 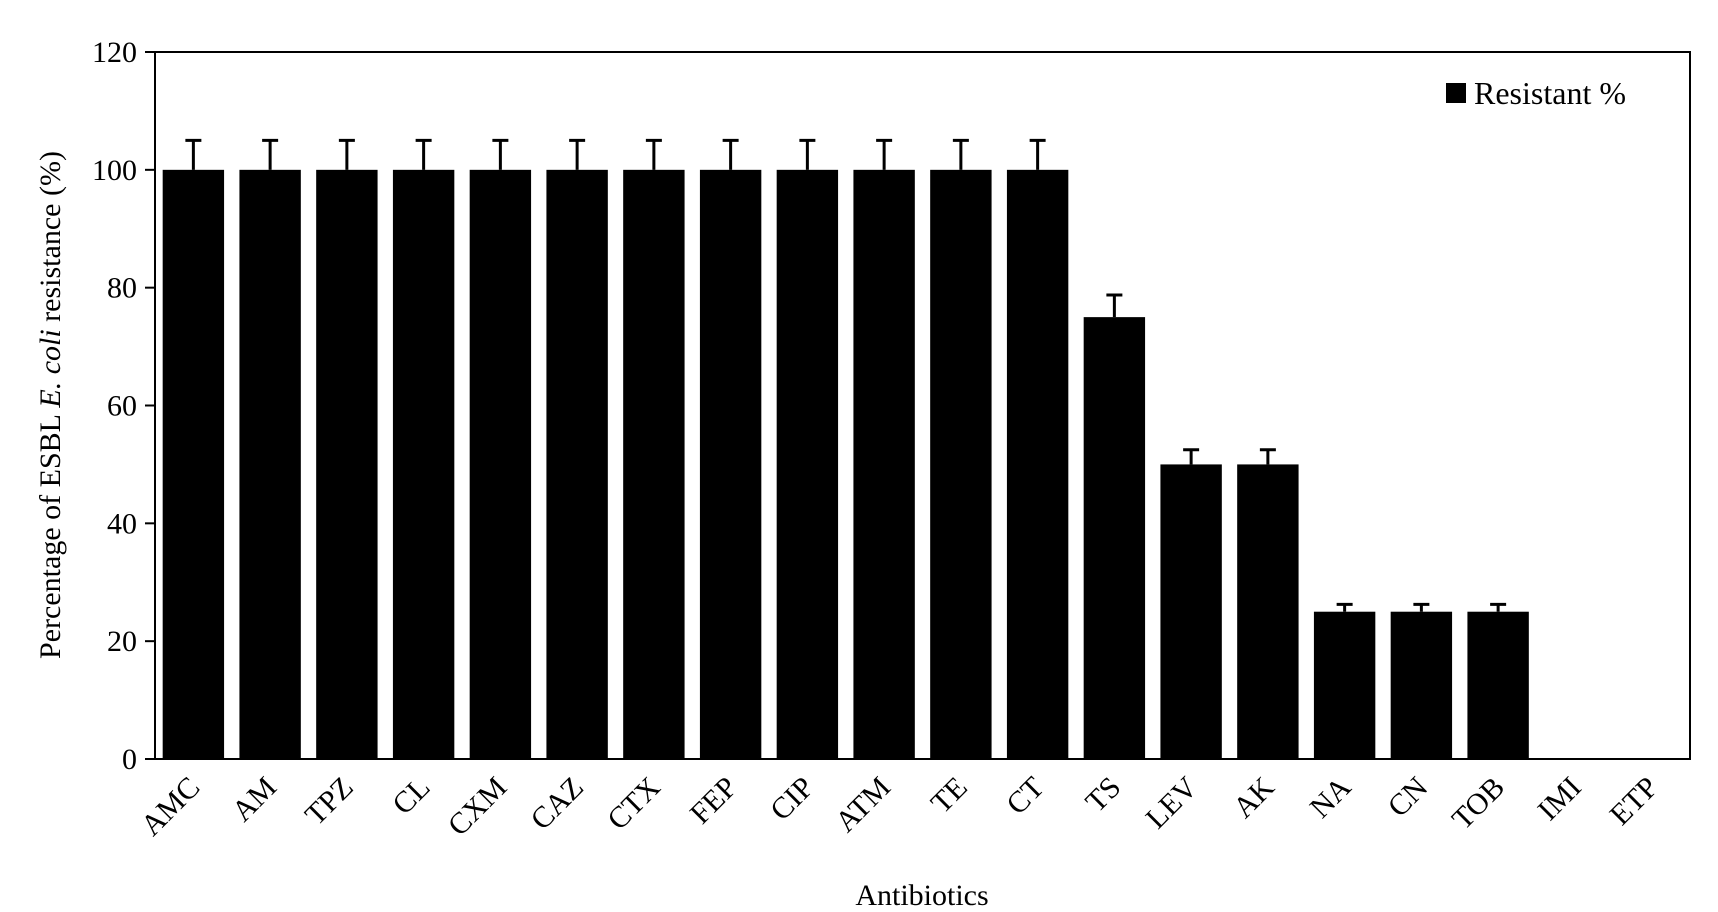 What do you see at coordinates (1408, 797) in the screenshot?
I see `x-tick-label-cn: CN` at bounding box center [1408, 797].